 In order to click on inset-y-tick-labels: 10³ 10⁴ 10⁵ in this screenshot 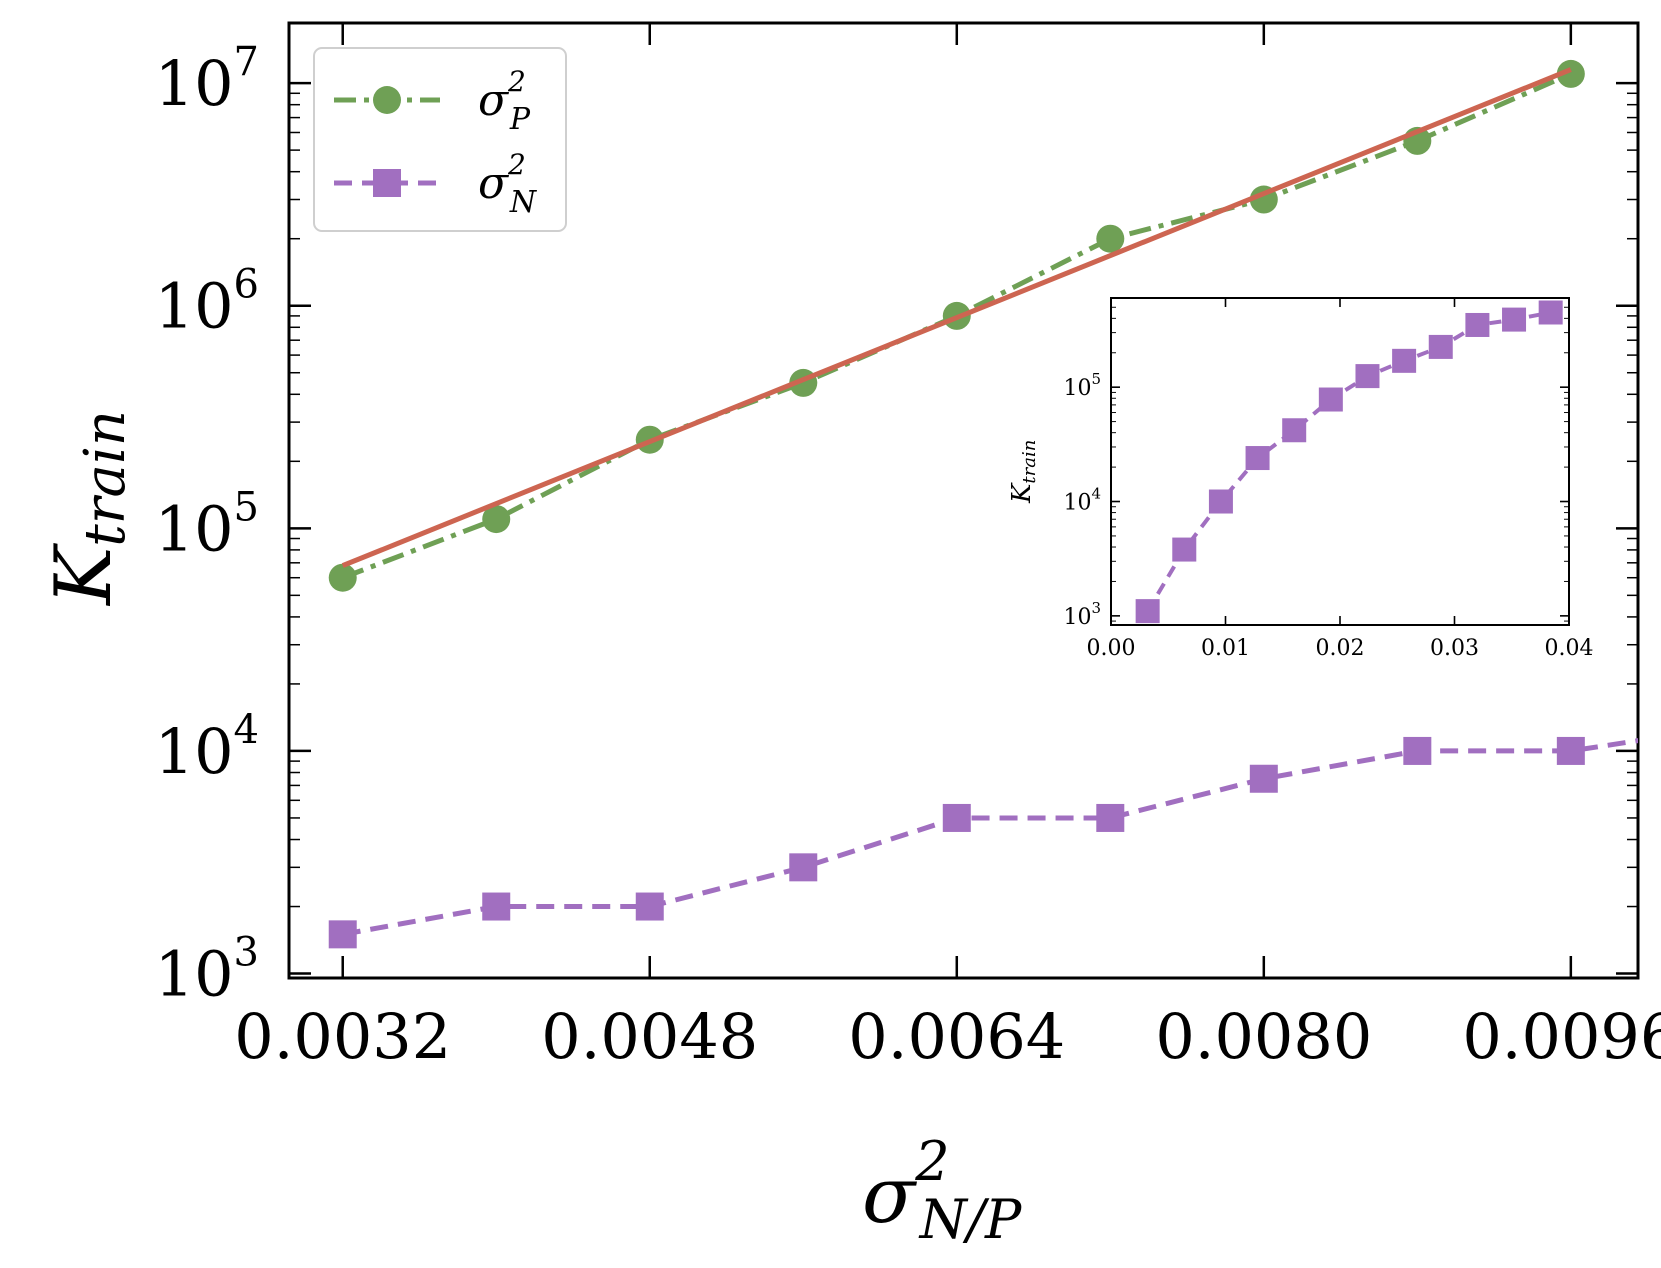, I will do `click(1082, 500)`.